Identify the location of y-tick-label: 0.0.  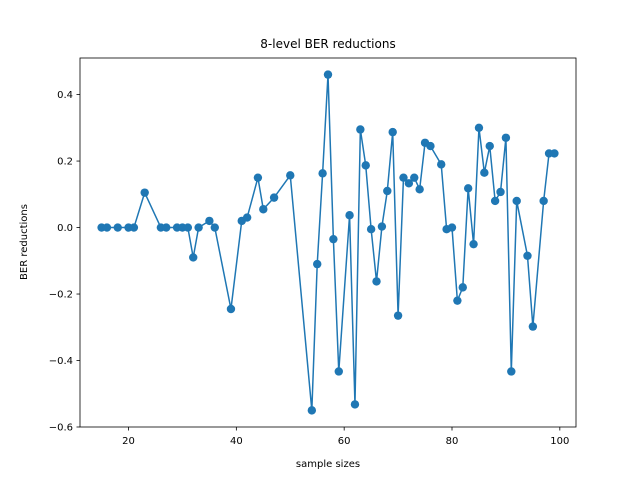
(65, 228).